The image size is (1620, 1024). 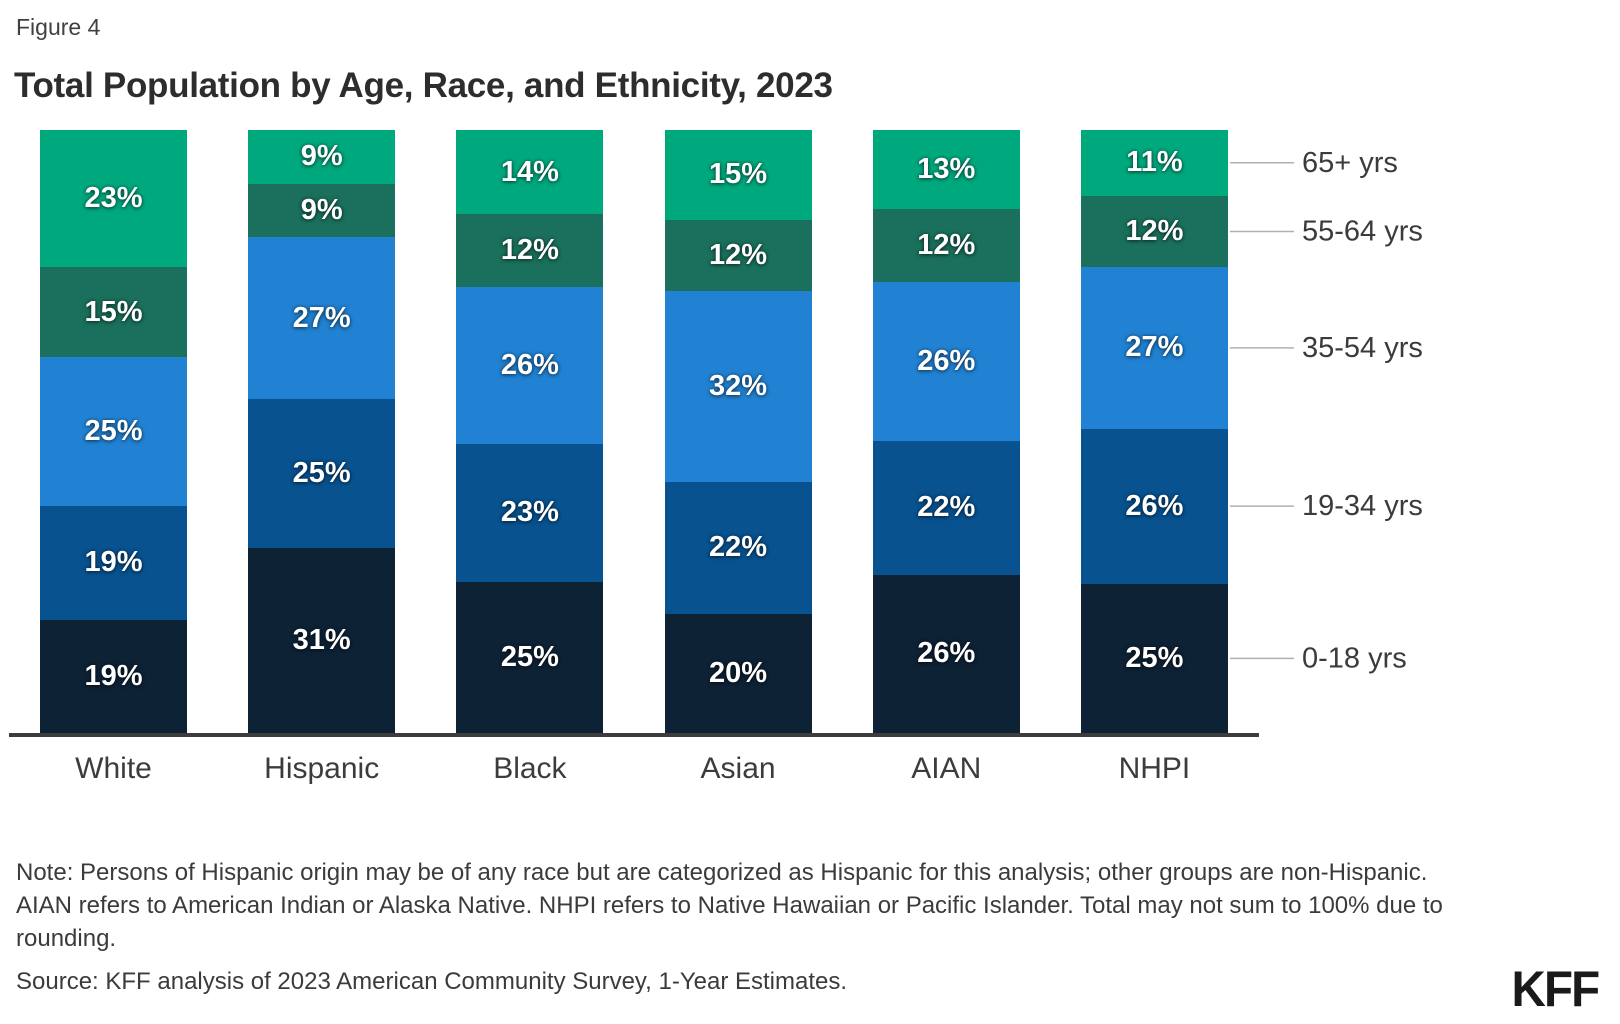 What do you see at coordinates (634, 735) in the screenshot?
I see `x-axis-line` at bounding box center [634, 735].